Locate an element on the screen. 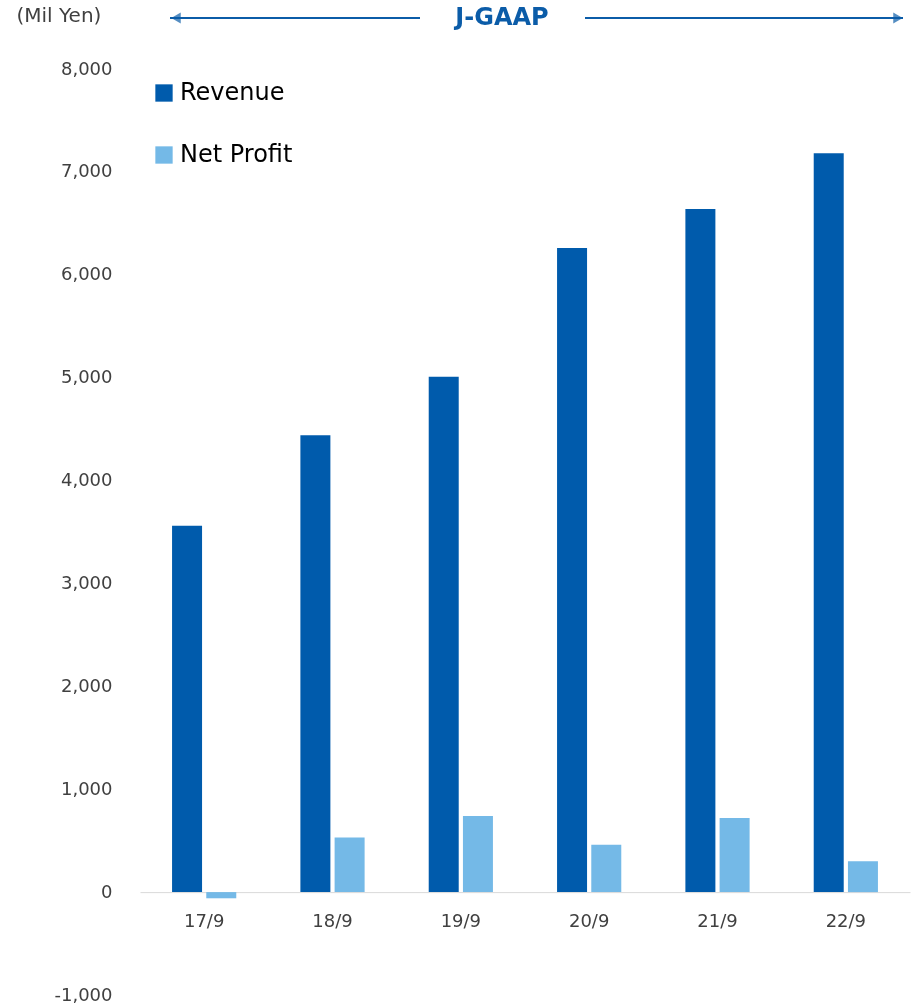 This screenshot has width=914, height=1005. x-tick-label: 17/9 is located at coordinates (204, 920).